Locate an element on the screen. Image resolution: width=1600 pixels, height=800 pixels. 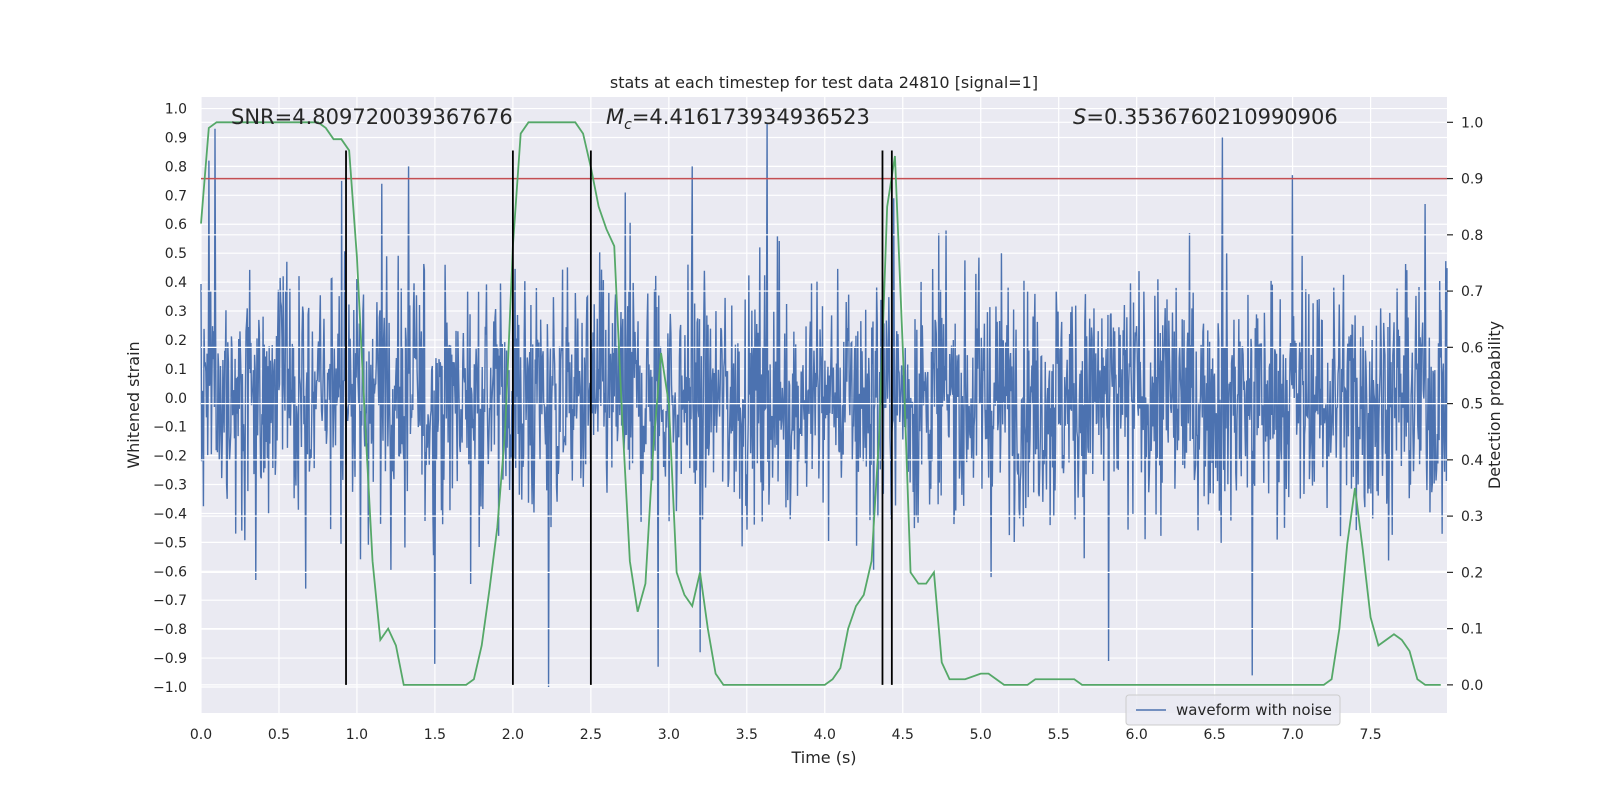
legend: waveform with noise is located at coordinates (1233, 710).